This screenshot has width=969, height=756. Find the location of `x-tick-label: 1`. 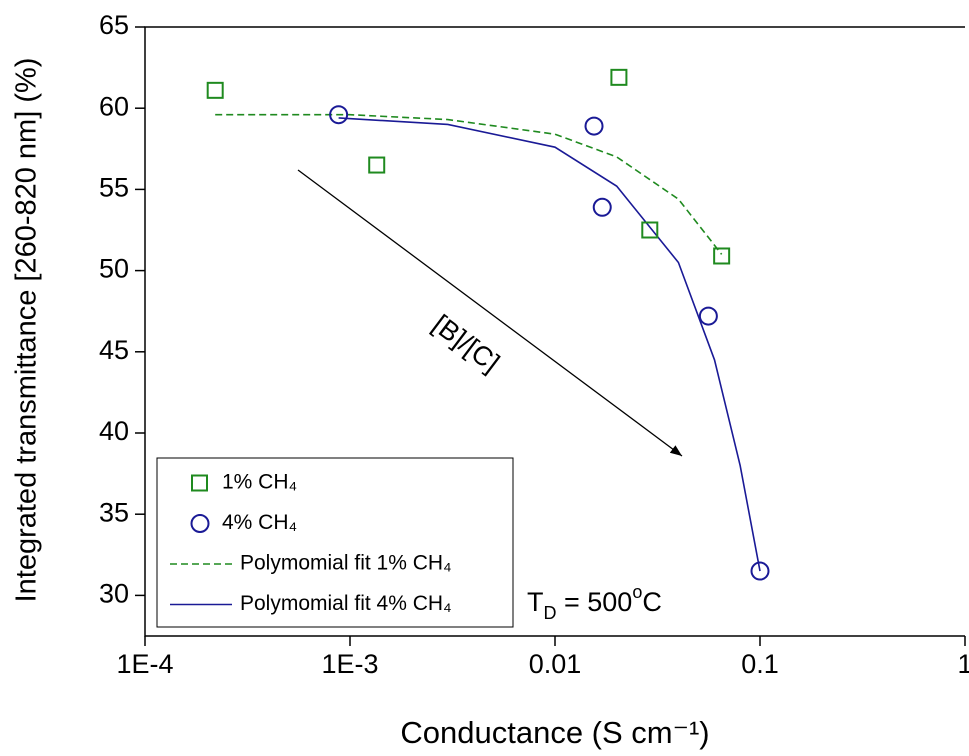

x-tick-label: 1 is located at coordinates (963, 664).